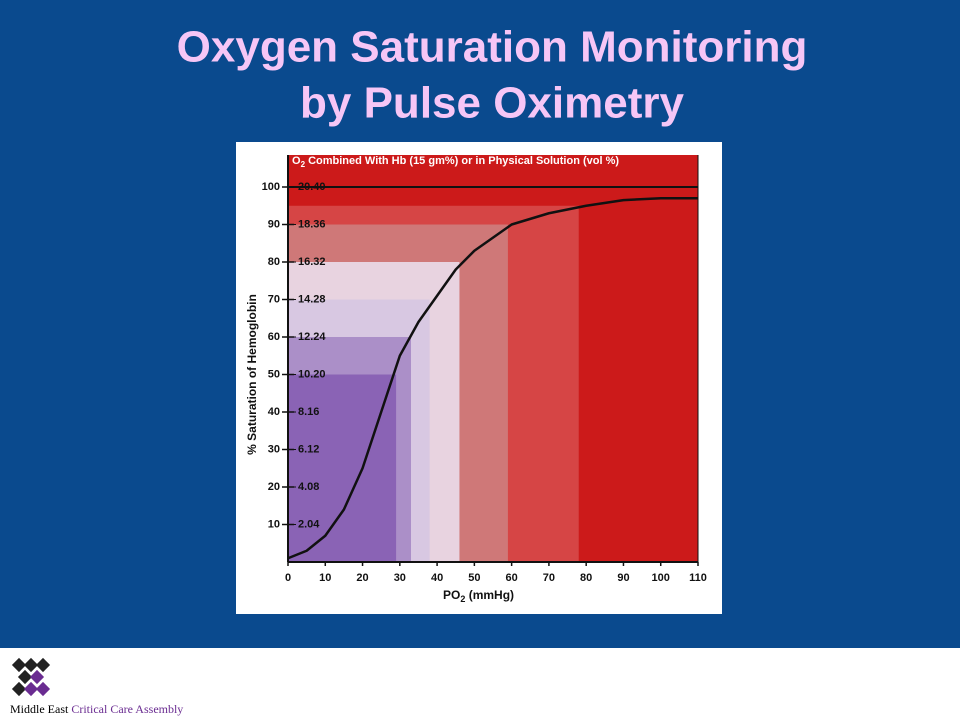 This screenshot has height=725, width=960. What do you see at coordinates (492, 103) in the screenshot?
I see `slide-title: by Pulse Oximetry` at bounding box center [492, 103].